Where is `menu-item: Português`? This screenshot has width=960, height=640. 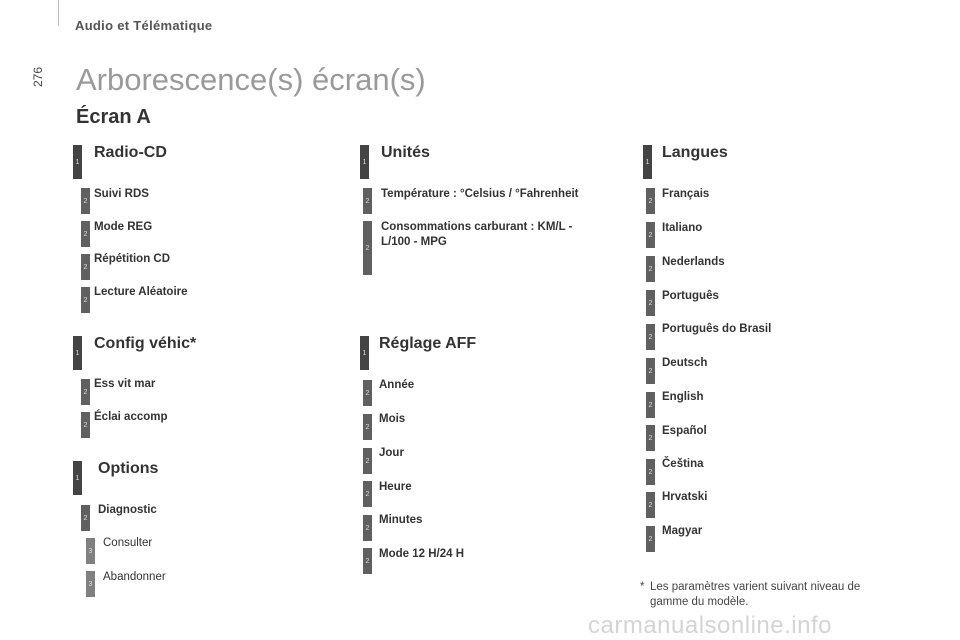 menu-item: Português is located at coordinates (690, 296).